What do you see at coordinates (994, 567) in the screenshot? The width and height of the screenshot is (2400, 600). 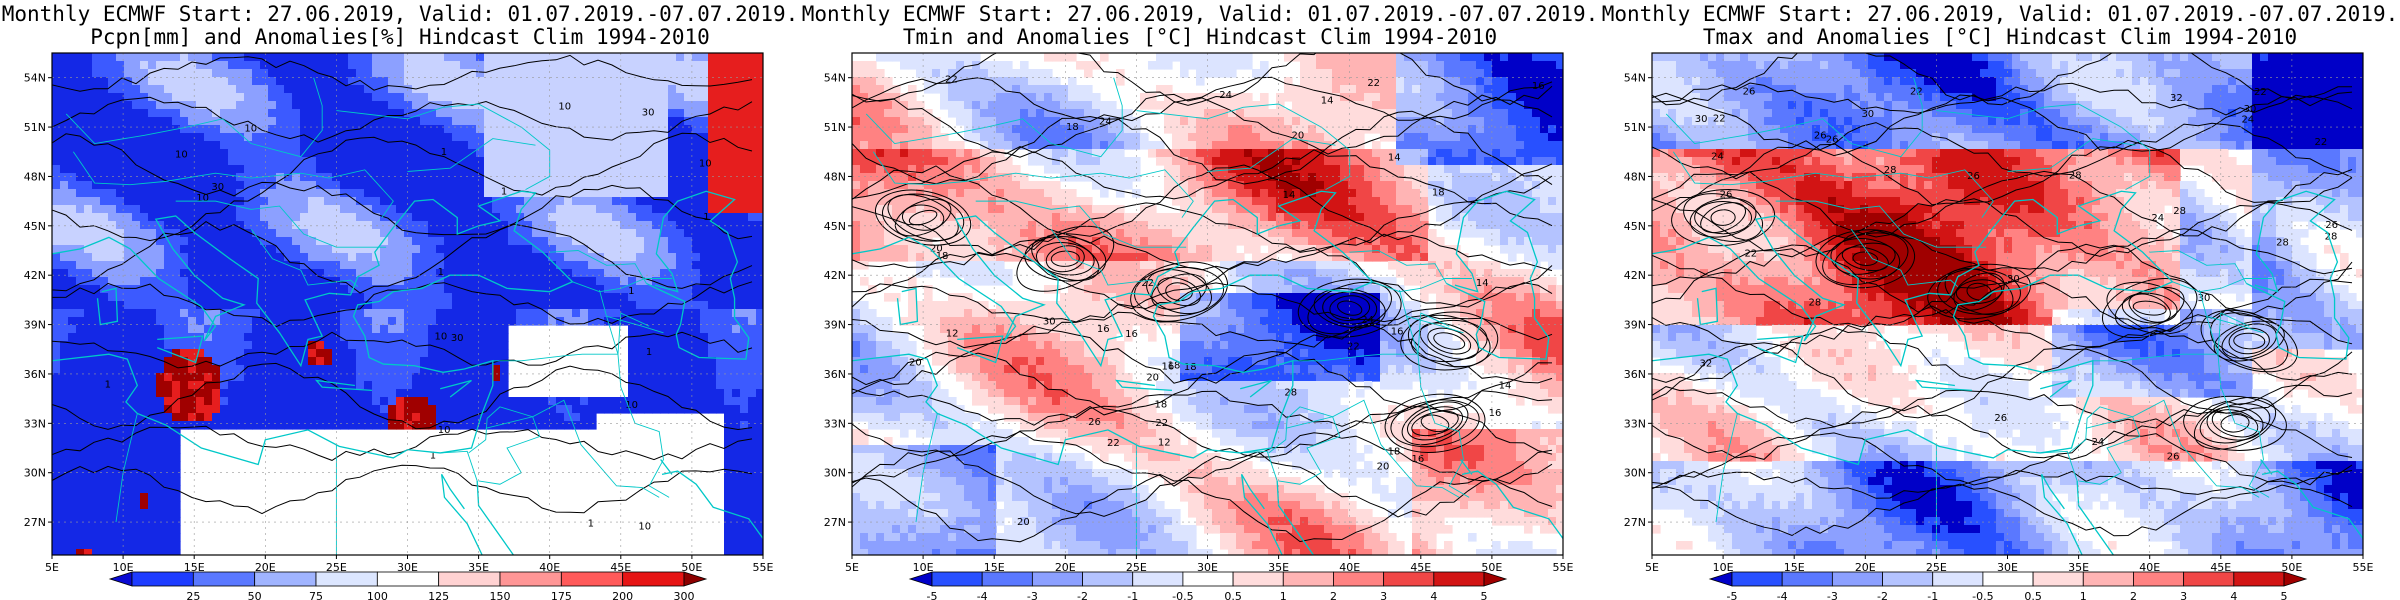 I see `lon-tick-label: 15E` at bounding box center [994, 567].